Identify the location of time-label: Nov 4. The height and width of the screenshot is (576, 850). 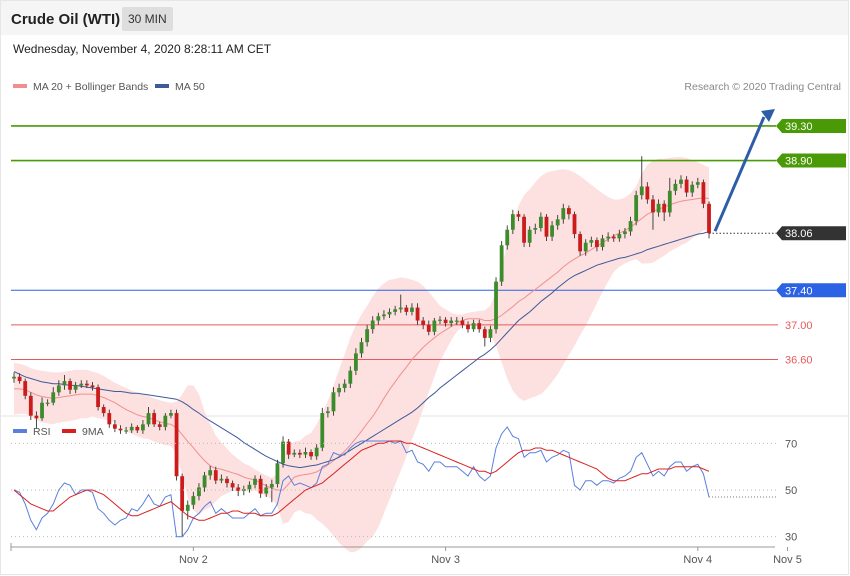
(697, 560).